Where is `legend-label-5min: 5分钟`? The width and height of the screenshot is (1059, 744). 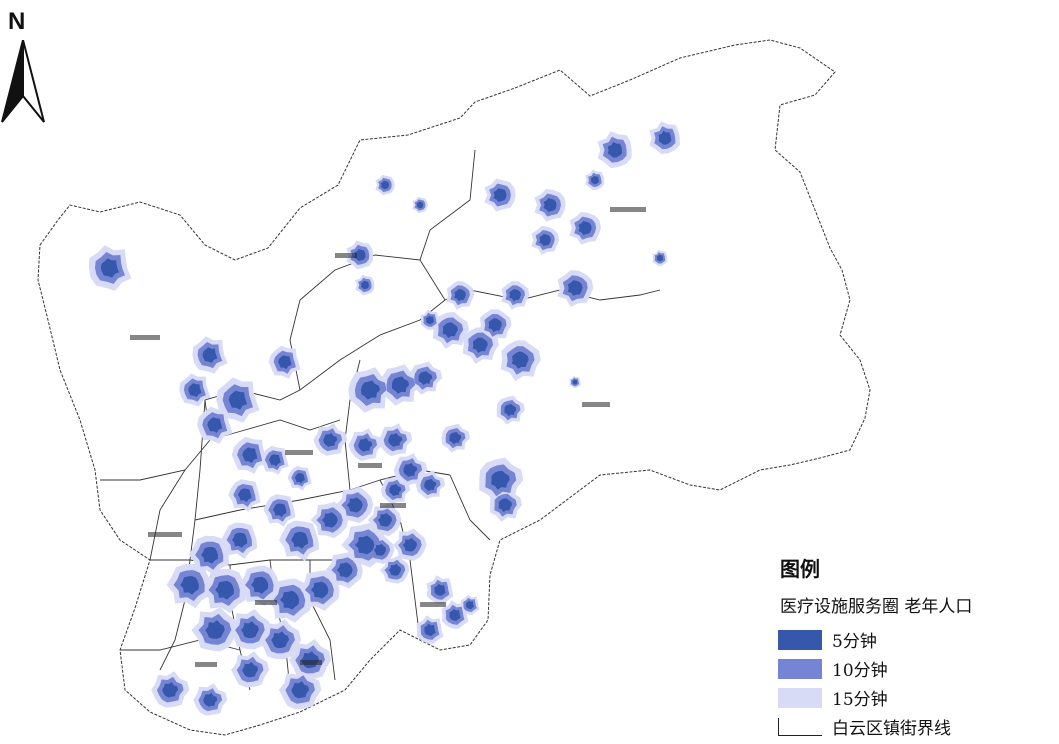
legend-label-5min: 5分钟 is located at coordinates (854, 642).